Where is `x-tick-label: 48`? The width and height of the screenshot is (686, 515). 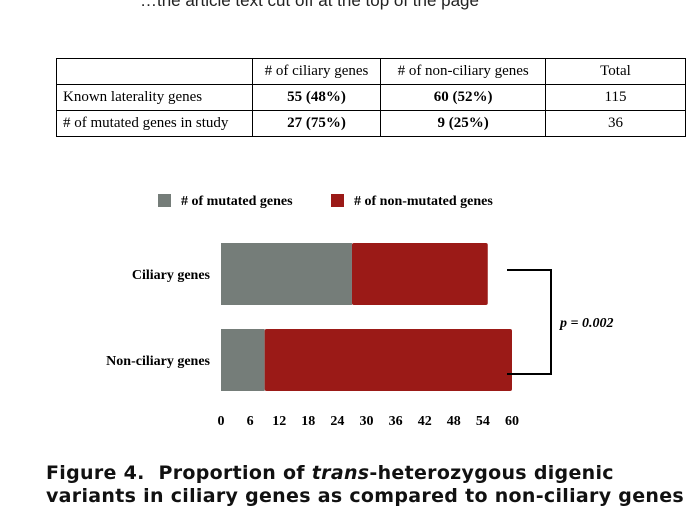
x-tick-label: 48 is located at coordinates (454, 421).